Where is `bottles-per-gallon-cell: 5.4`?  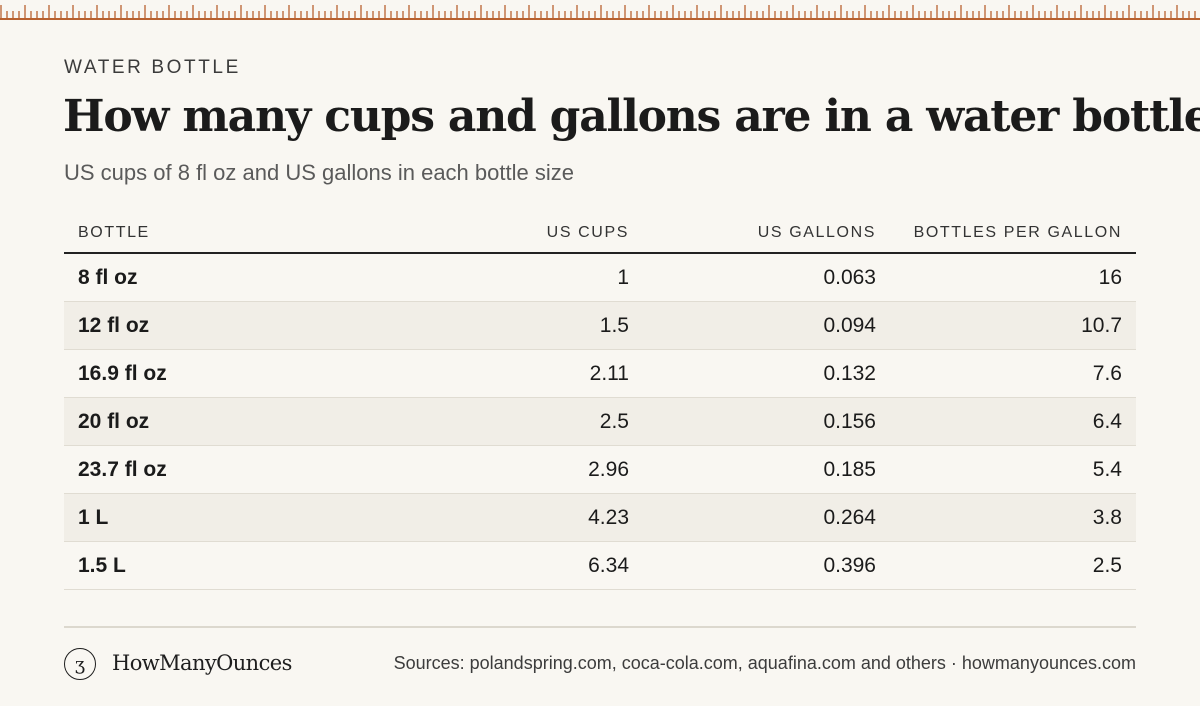 bottles-per-gallon-cell: 5.4 is located at coordinates (1013, 469).